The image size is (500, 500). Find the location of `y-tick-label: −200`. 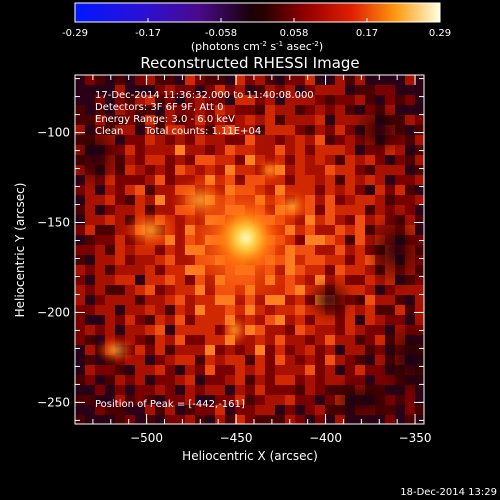

y-tick-label: −200 is located at coordinates (53, 312).